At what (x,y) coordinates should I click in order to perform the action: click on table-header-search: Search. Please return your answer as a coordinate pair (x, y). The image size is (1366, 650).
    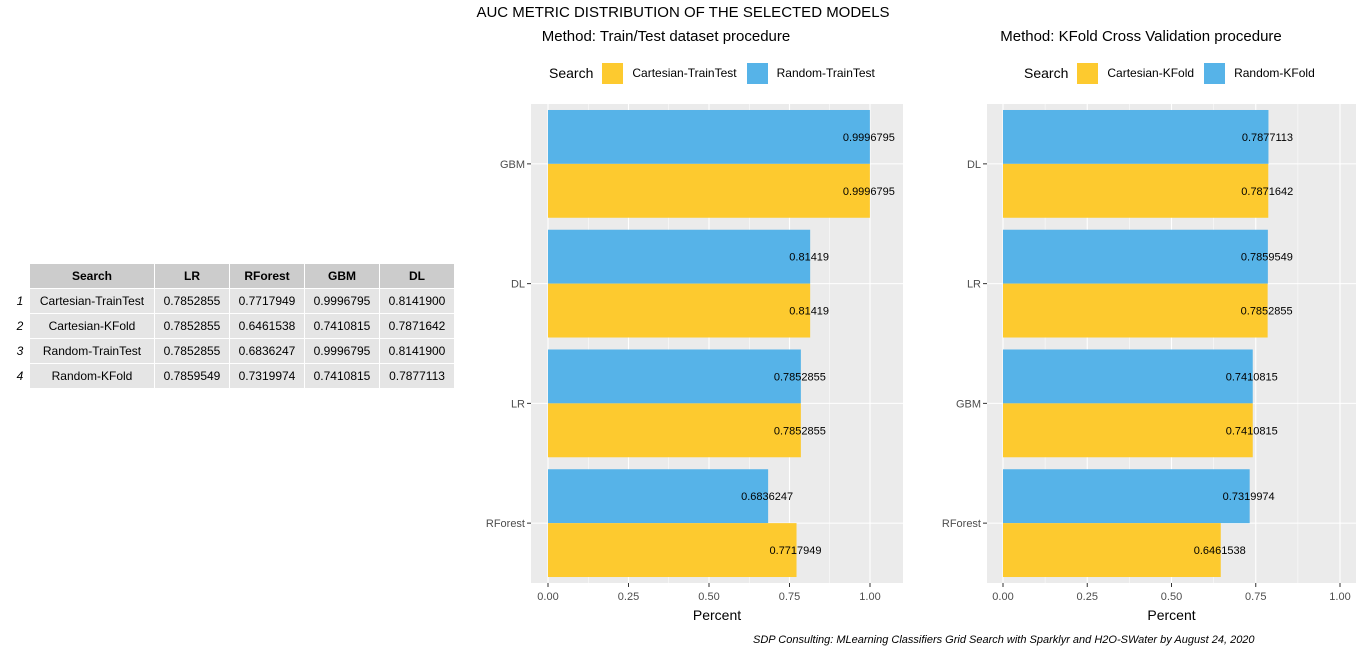
    Looking at the image, I should click on (92, 276).